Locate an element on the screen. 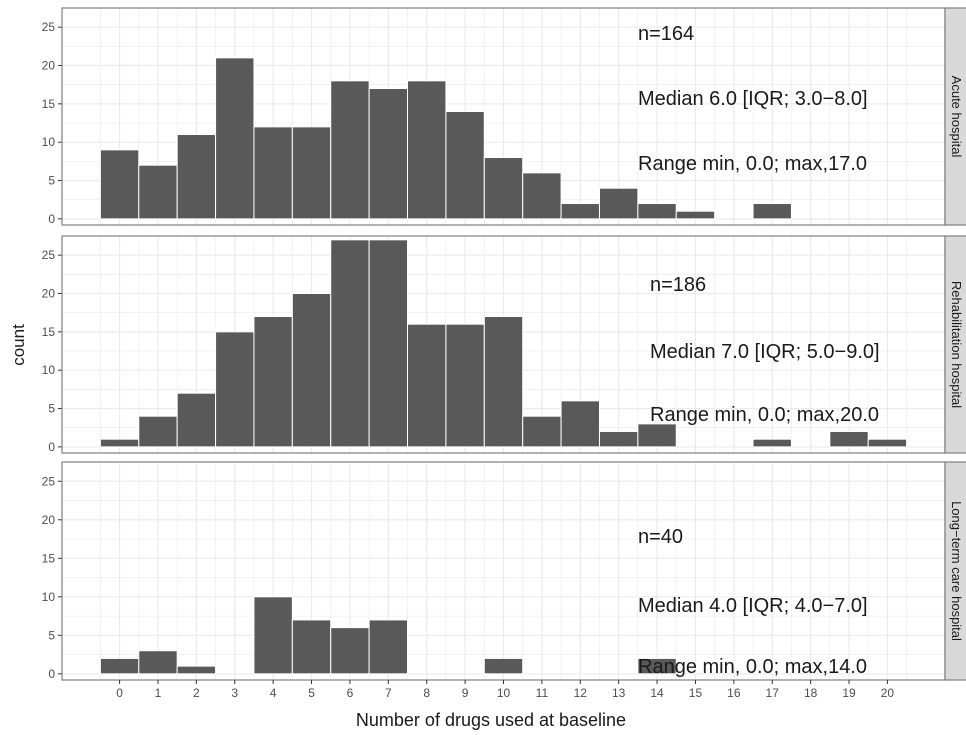 Image resolution: width=966 pixels, height=735 pixels. x-tick-label: 13 is located at coordinates (619, 693).